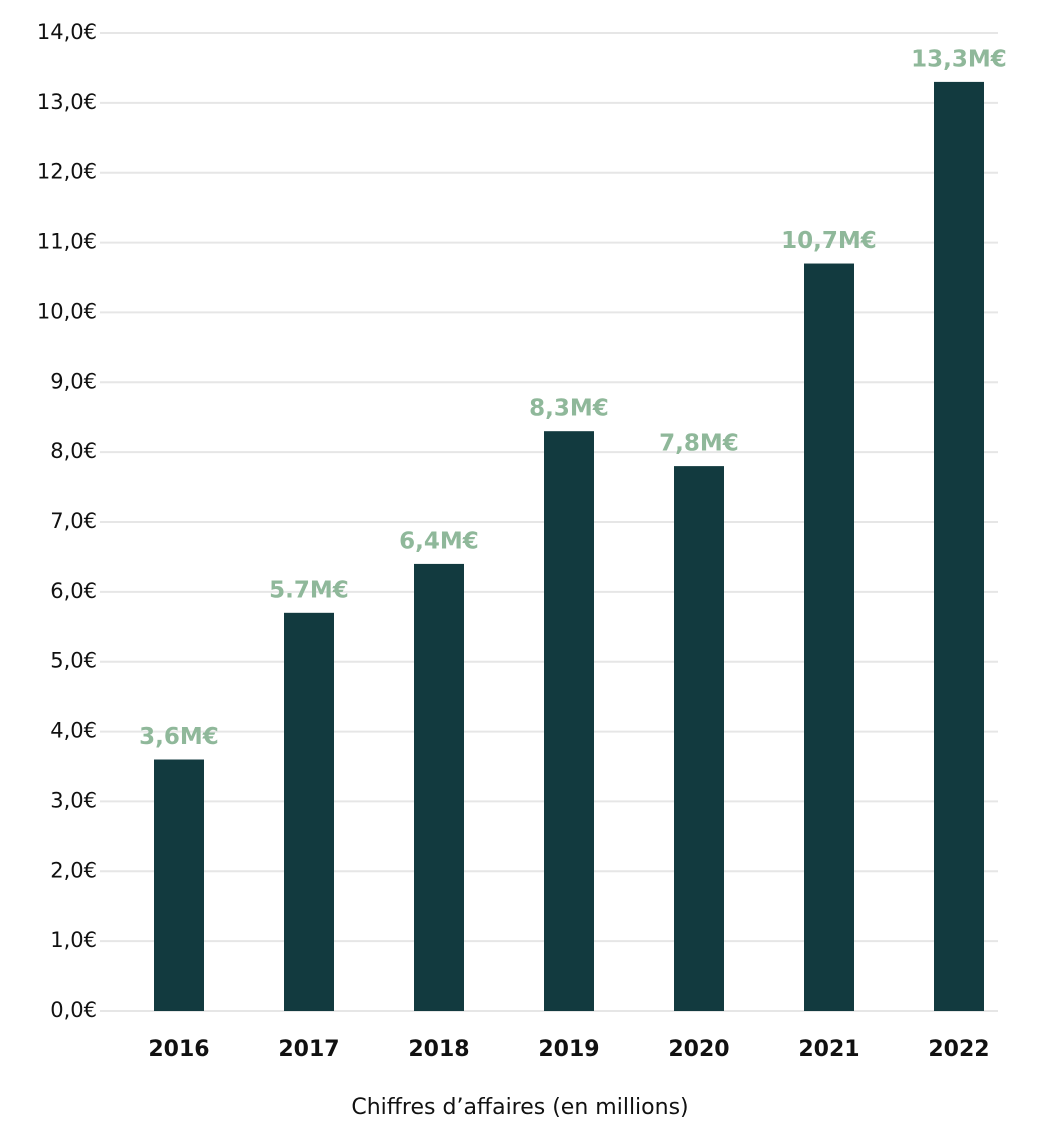 The image size is (1041, 1137). I want to click on x-tick-label: 2022, so click(958, 1049).